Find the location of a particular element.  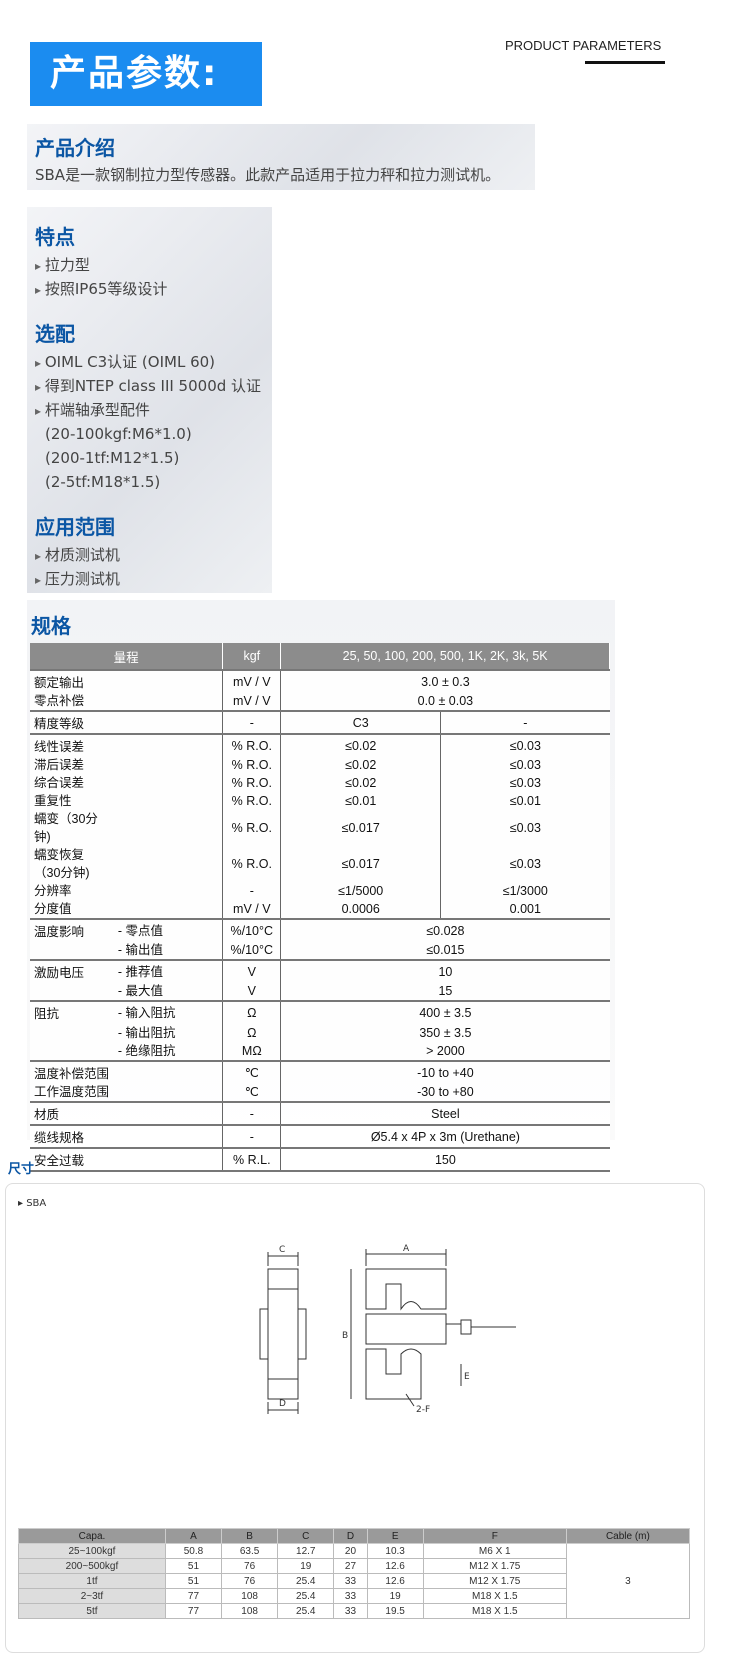

spec-group: 材质 - Steel is located at coordinates (320, 1113).